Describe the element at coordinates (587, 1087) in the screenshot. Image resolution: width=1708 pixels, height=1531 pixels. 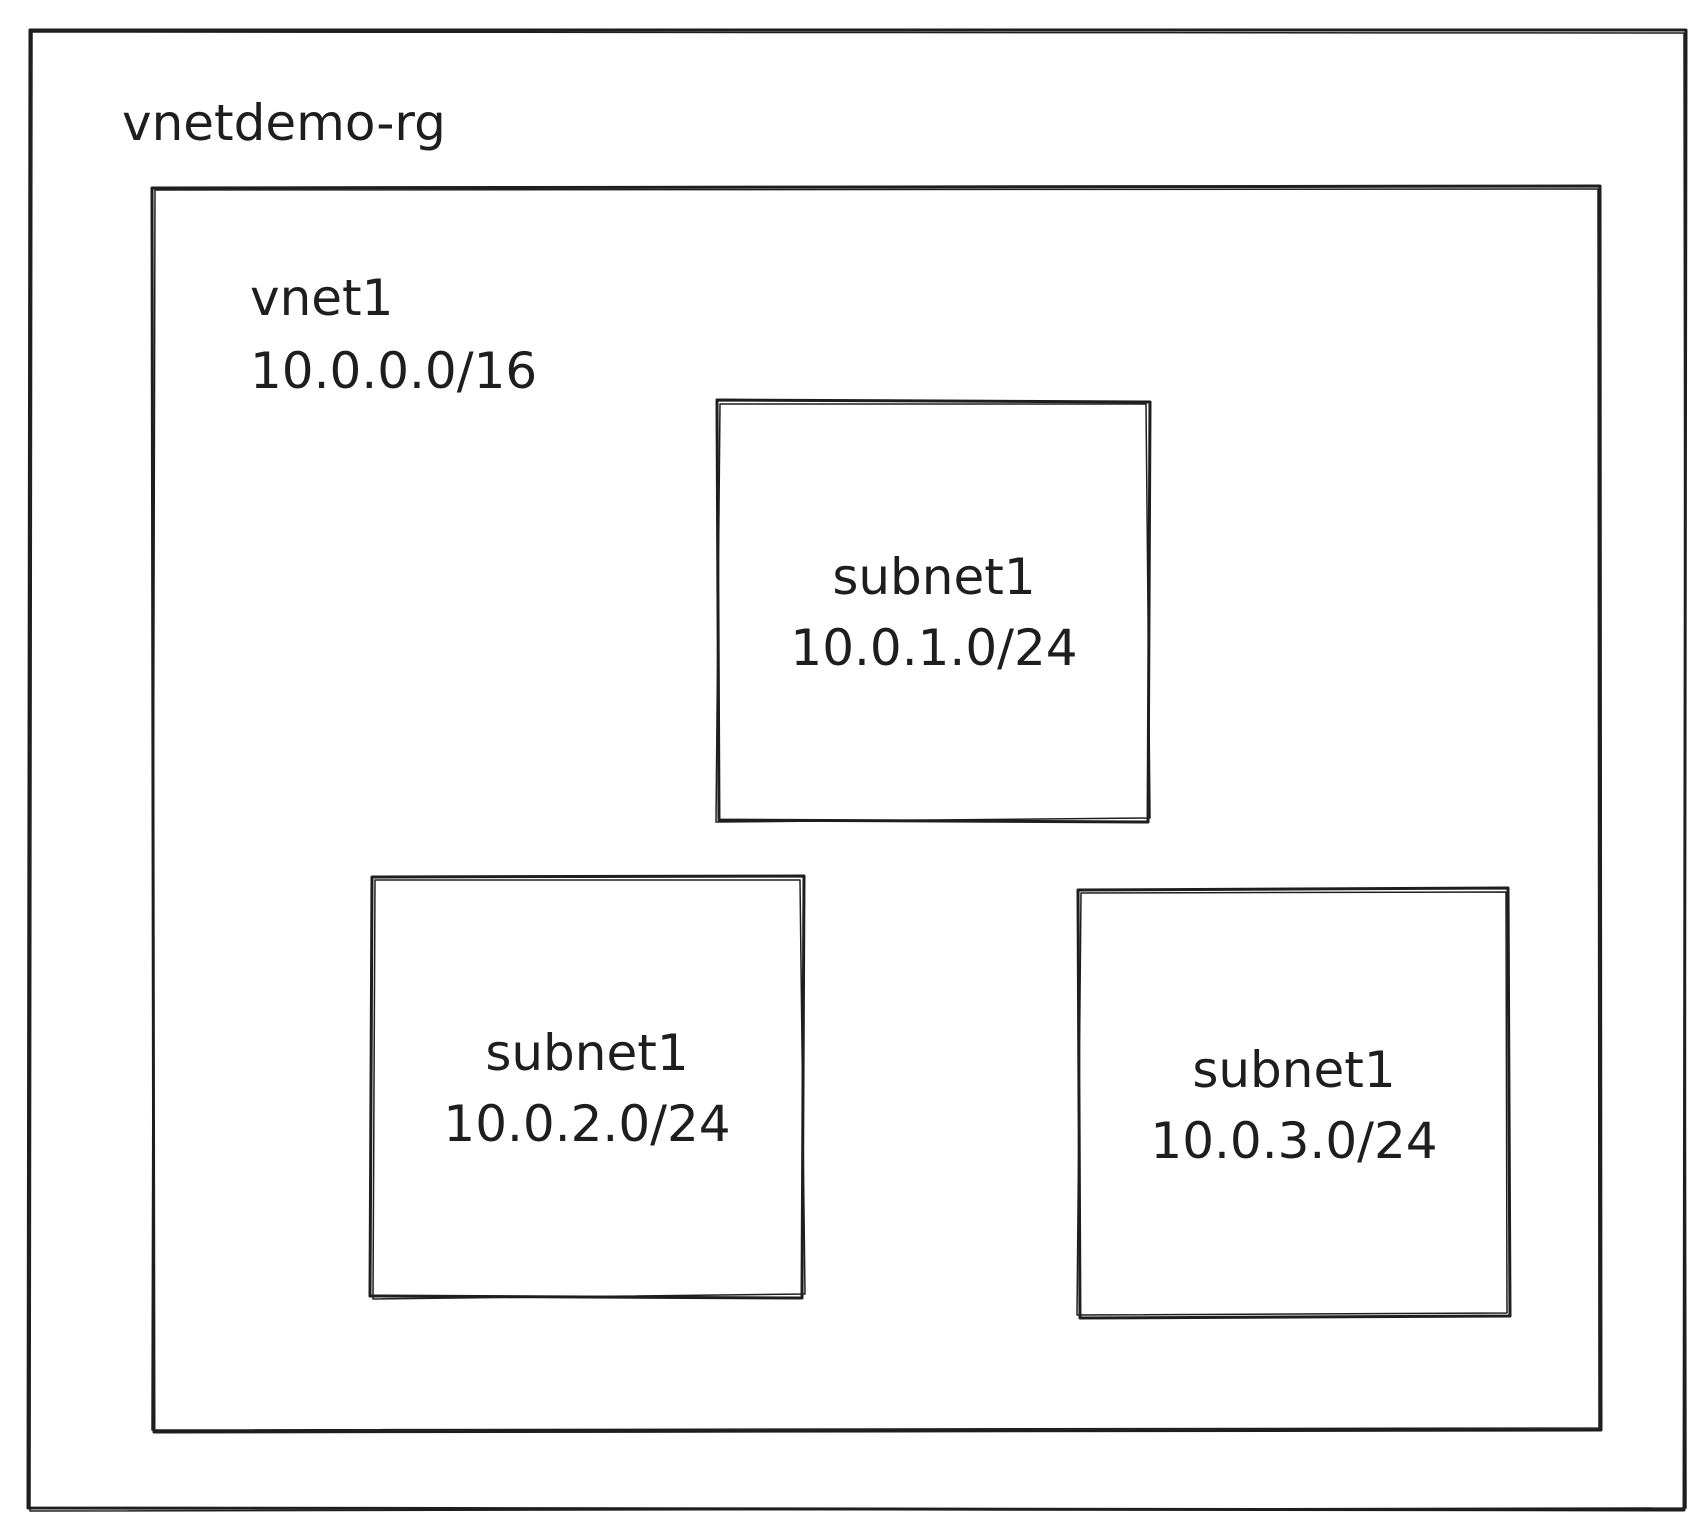
I see `subnet-box-2: subnet1 10.0.2.0/24` at that location.